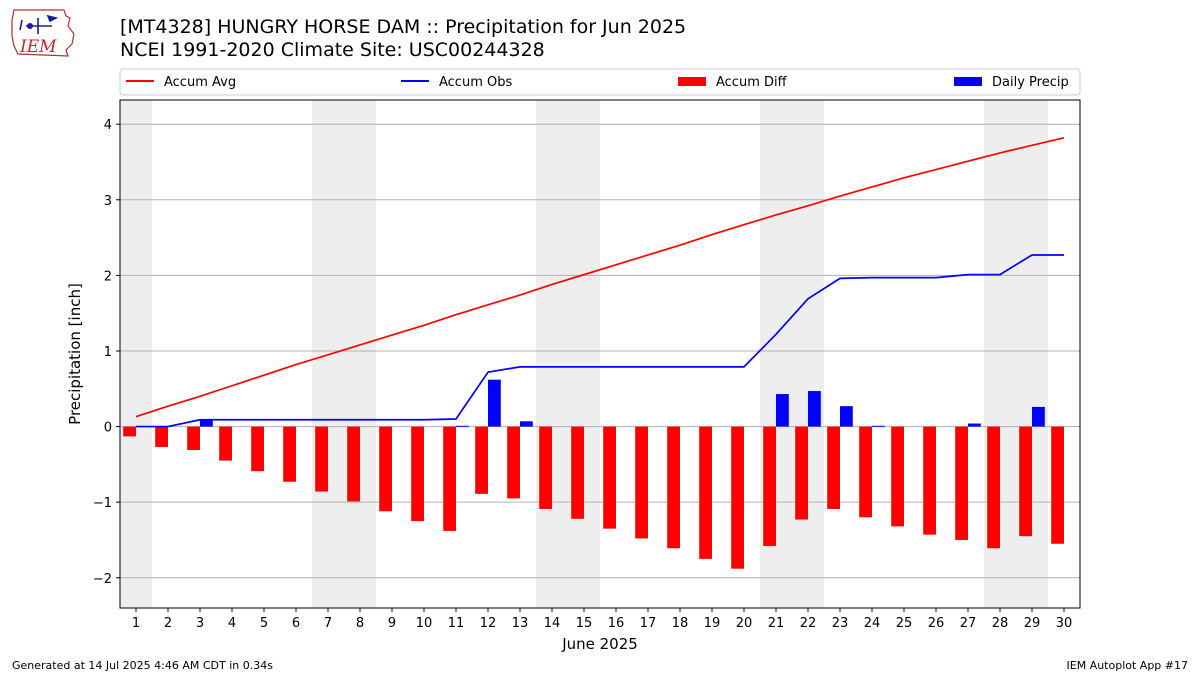  I want to click on legend-label: Accum Avg, so click(200, 82).